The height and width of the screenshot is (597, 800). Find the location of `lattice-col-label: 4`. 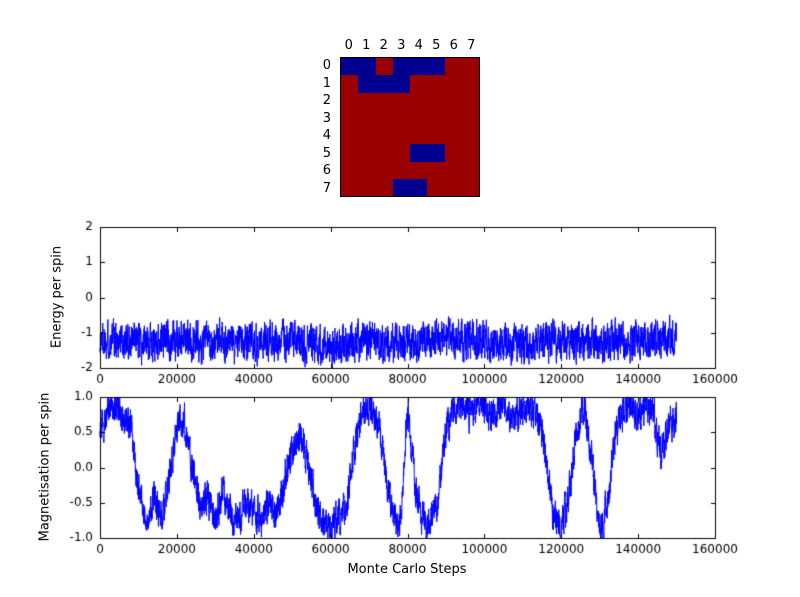

lattice-col-label: 4 is located at coordinates (418, 45).